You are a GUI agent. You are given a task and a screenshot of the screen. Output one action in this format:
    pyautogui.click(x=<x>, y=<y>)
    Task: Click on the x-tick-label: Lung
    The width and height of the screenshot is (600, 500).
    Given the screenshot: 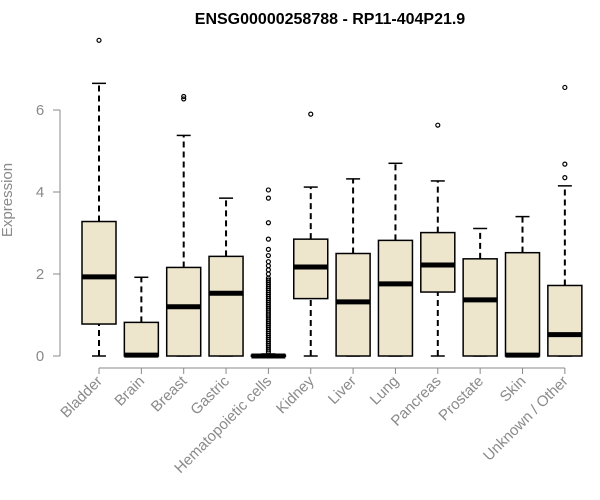 What is the action you would take?
    pyautogui.click(x=385, y=391)
    